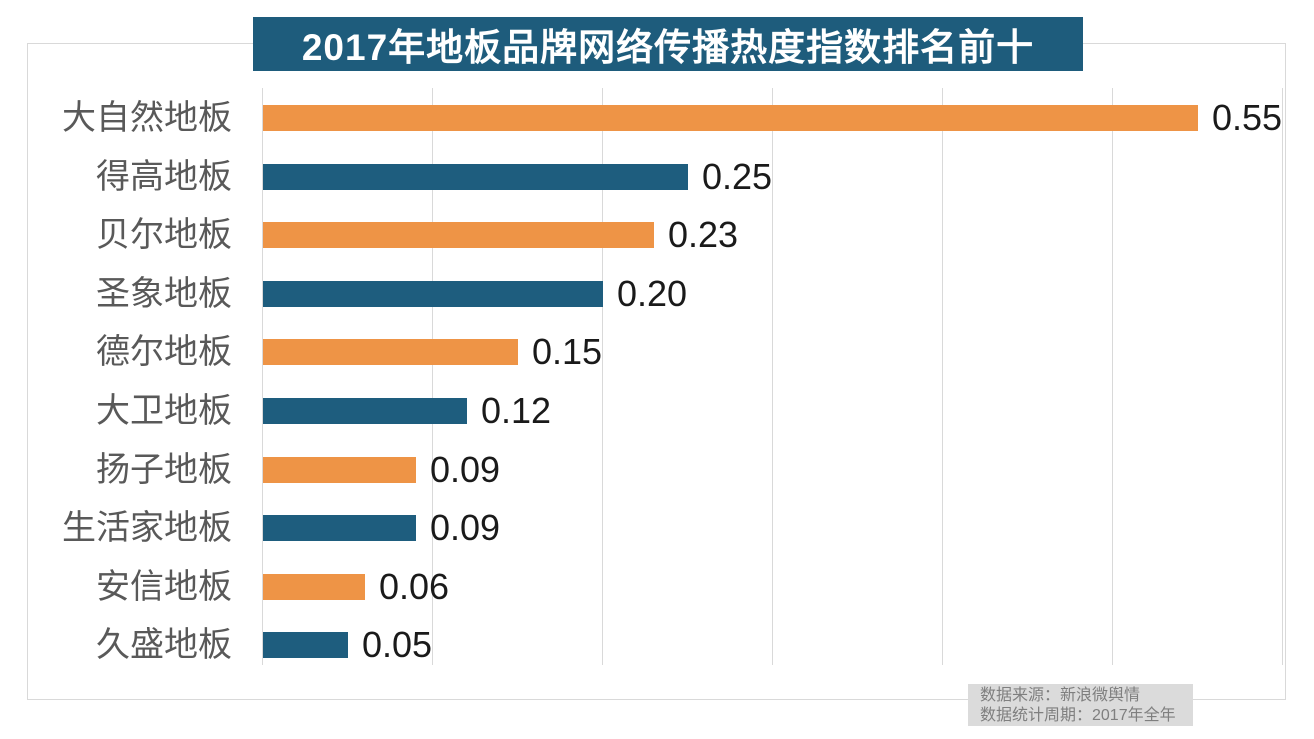 The image size is (1314, 739). Describe the element at coordinates (164, 645) in the screenshot. I see `category-label: 久盛地板` at that location.